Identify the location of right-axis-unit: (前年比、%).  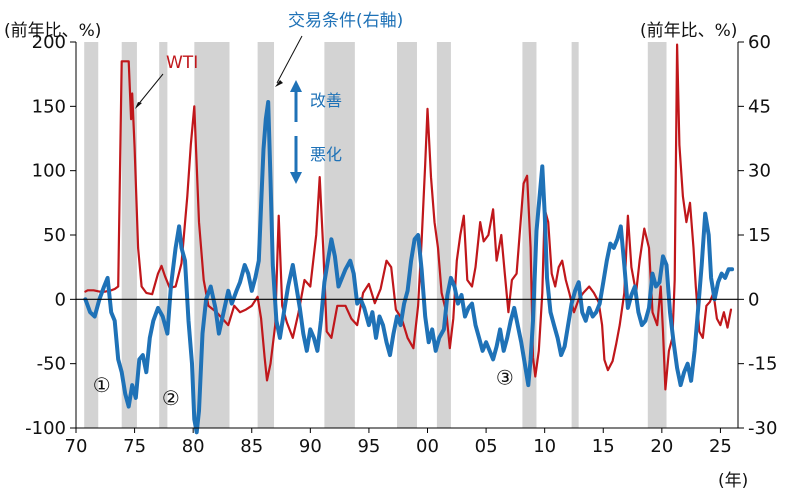
(688, 31).